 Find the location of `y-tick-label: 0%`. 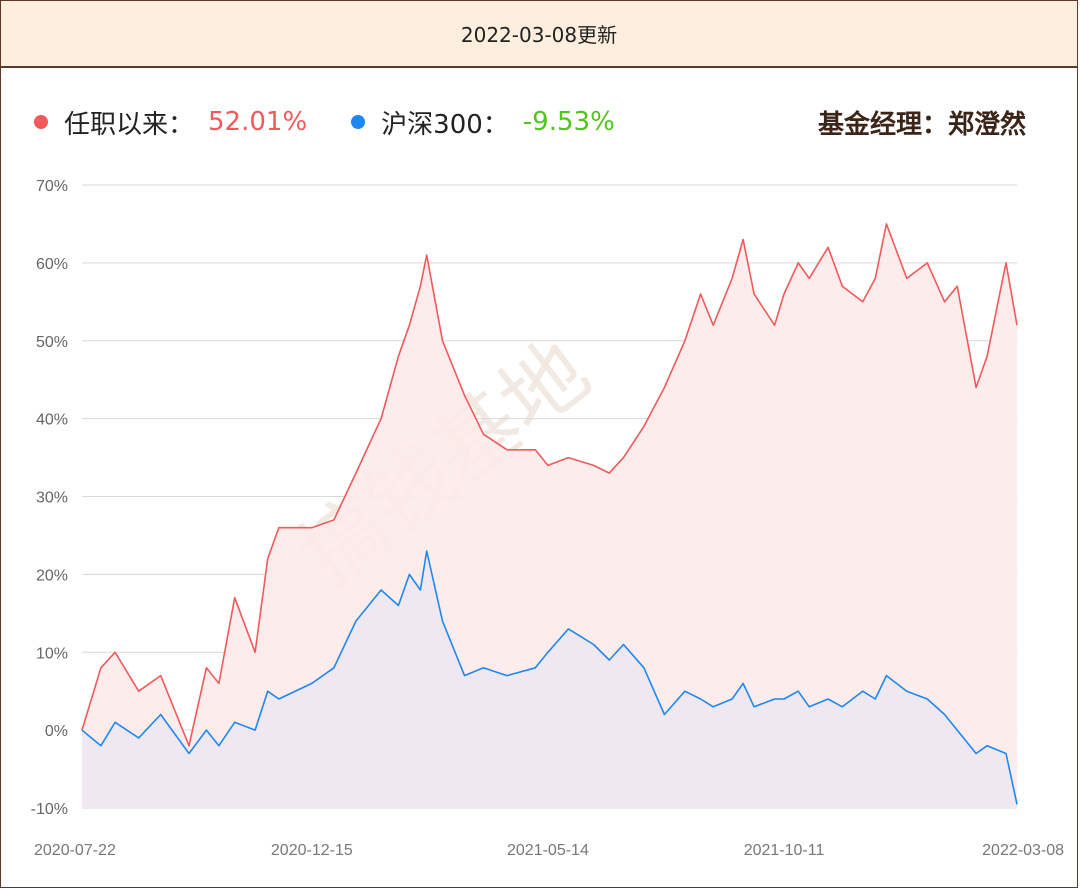

y-tick-label: 0% is located at coordinates (56, 731).